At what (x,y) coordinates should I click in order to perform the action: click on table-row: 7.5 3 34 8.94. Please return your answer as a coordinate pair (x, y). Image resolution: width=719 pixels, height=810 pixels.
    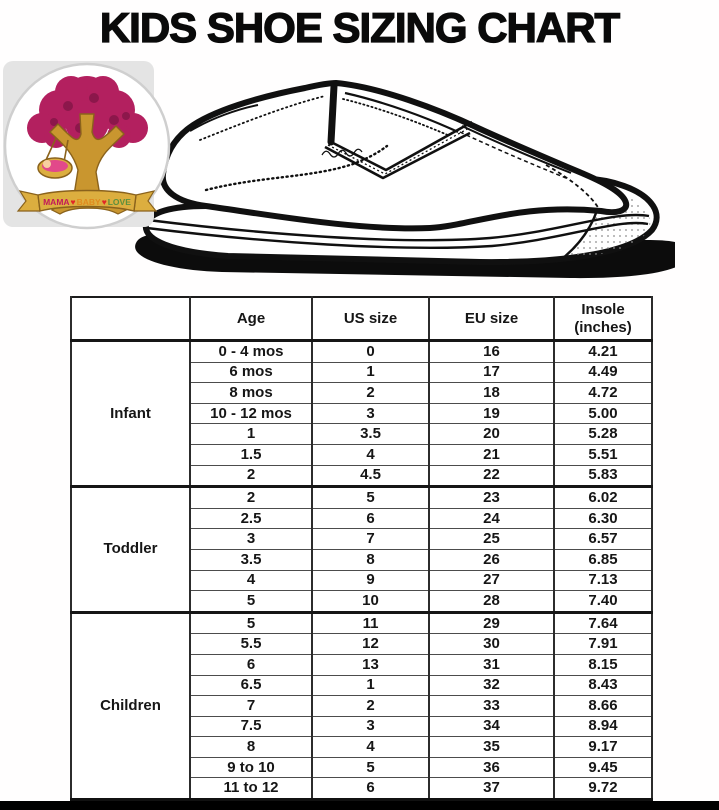
    Looking at the image, I should click on (362, 726).